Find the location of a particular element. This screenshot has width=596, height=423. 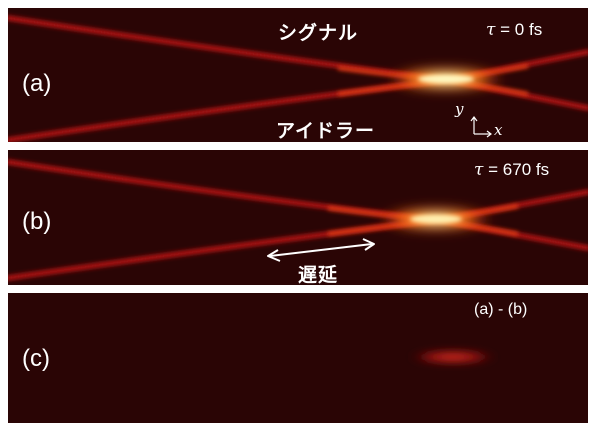

axis-y-label: y is located at coordinates (459, 109).